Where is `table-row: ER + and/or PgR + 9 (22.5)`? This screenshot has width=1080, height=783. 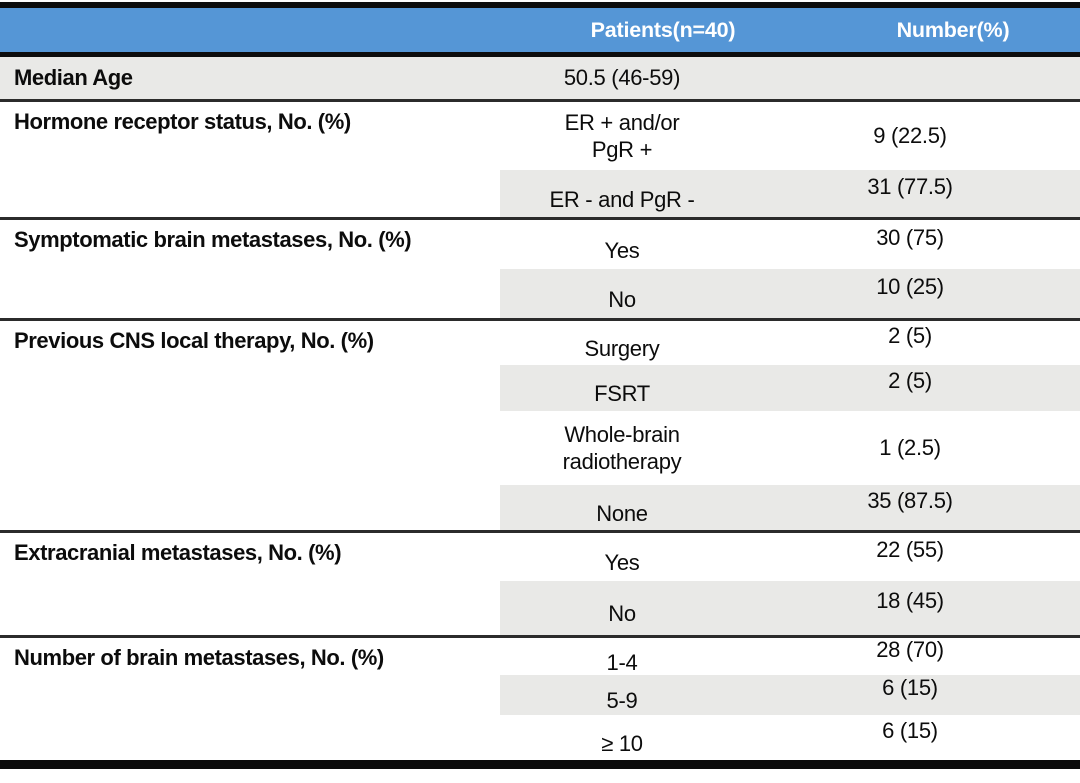
table-row: ER + and/or PgR + 9 (22.5) is located at coordinates (790, 136).